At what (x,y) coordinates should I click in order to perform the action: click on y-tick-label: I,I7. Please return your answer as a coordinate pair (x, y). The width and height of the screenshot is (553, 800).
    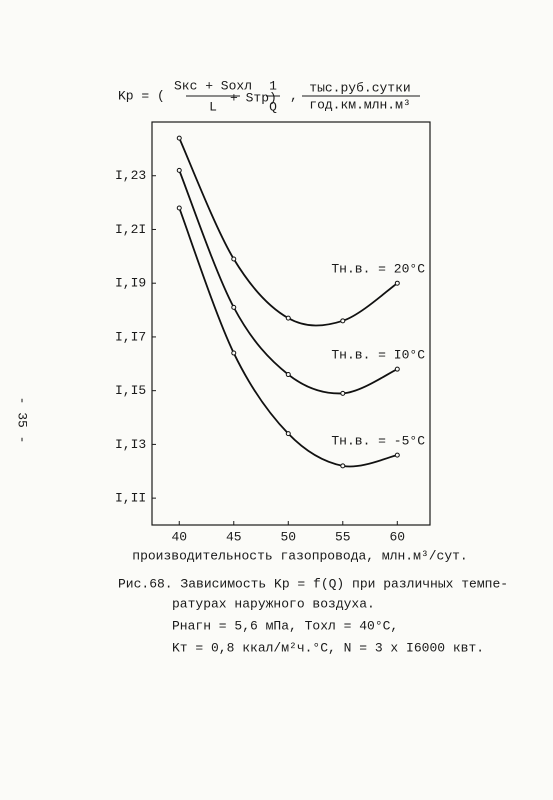
    Looking at the image, I should click on (130, 336).